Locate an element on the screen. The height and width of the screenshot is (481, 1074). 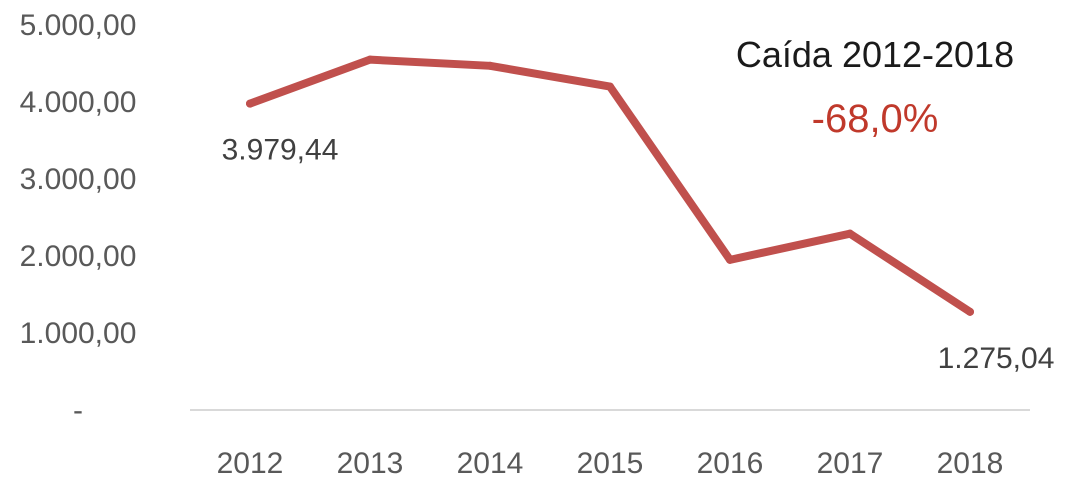
annotation-title: Caída 2012-2018 is located at coordinates (875, 54).